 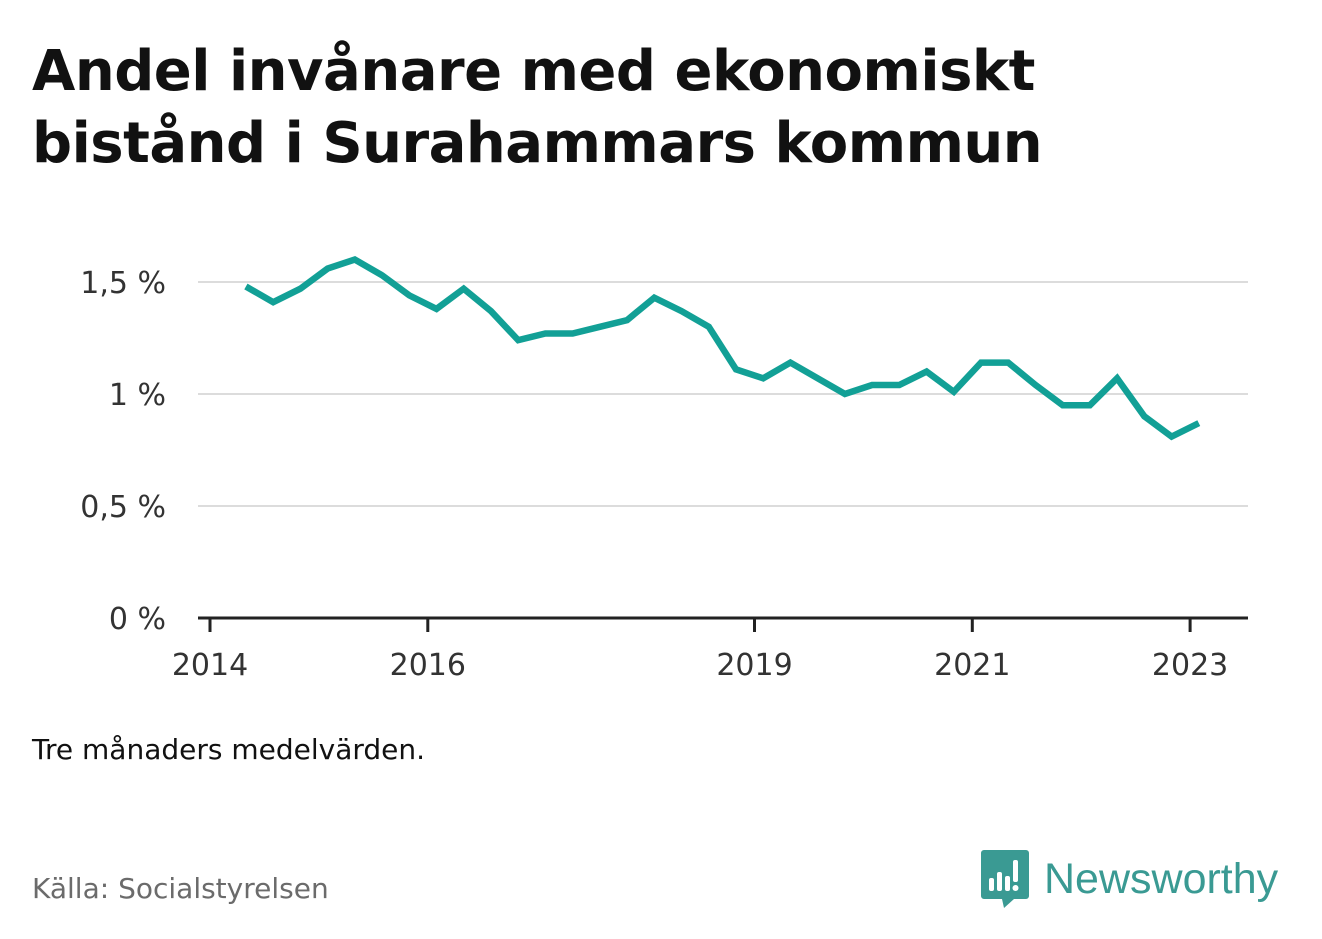 I want to click on x-tick-label: 2021, so click(x=972, y=665).